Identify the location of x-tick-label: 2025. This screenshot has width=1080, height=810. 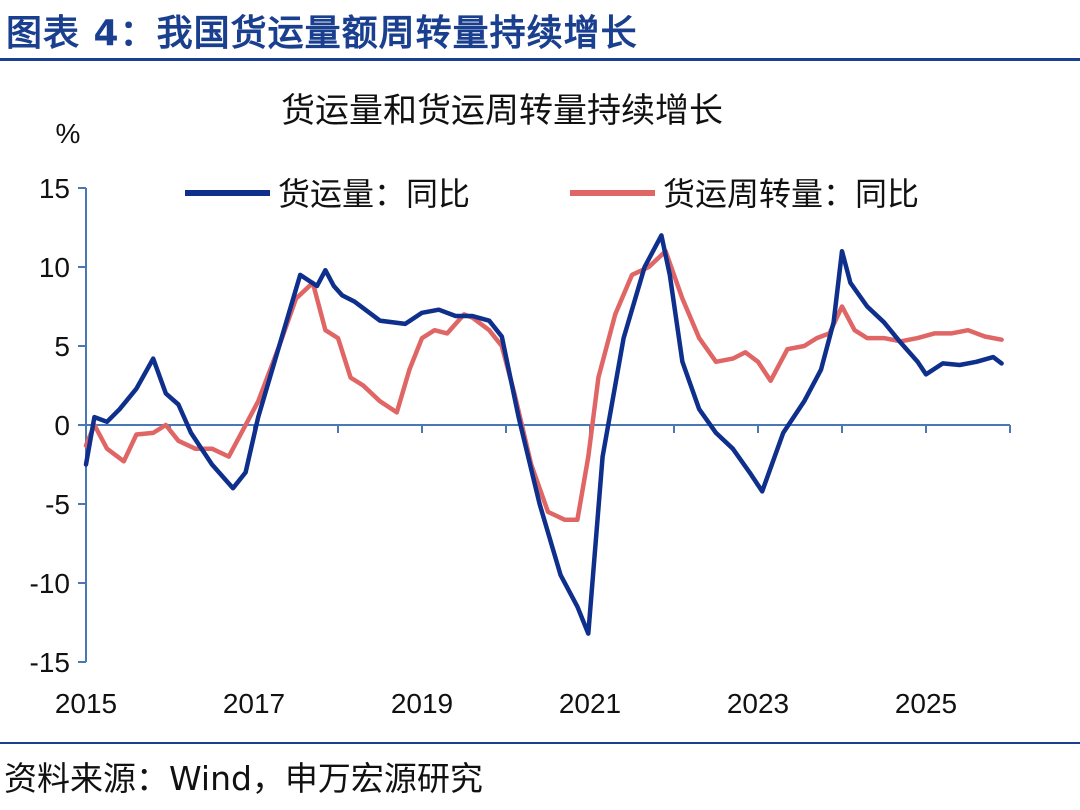
(926, 703).